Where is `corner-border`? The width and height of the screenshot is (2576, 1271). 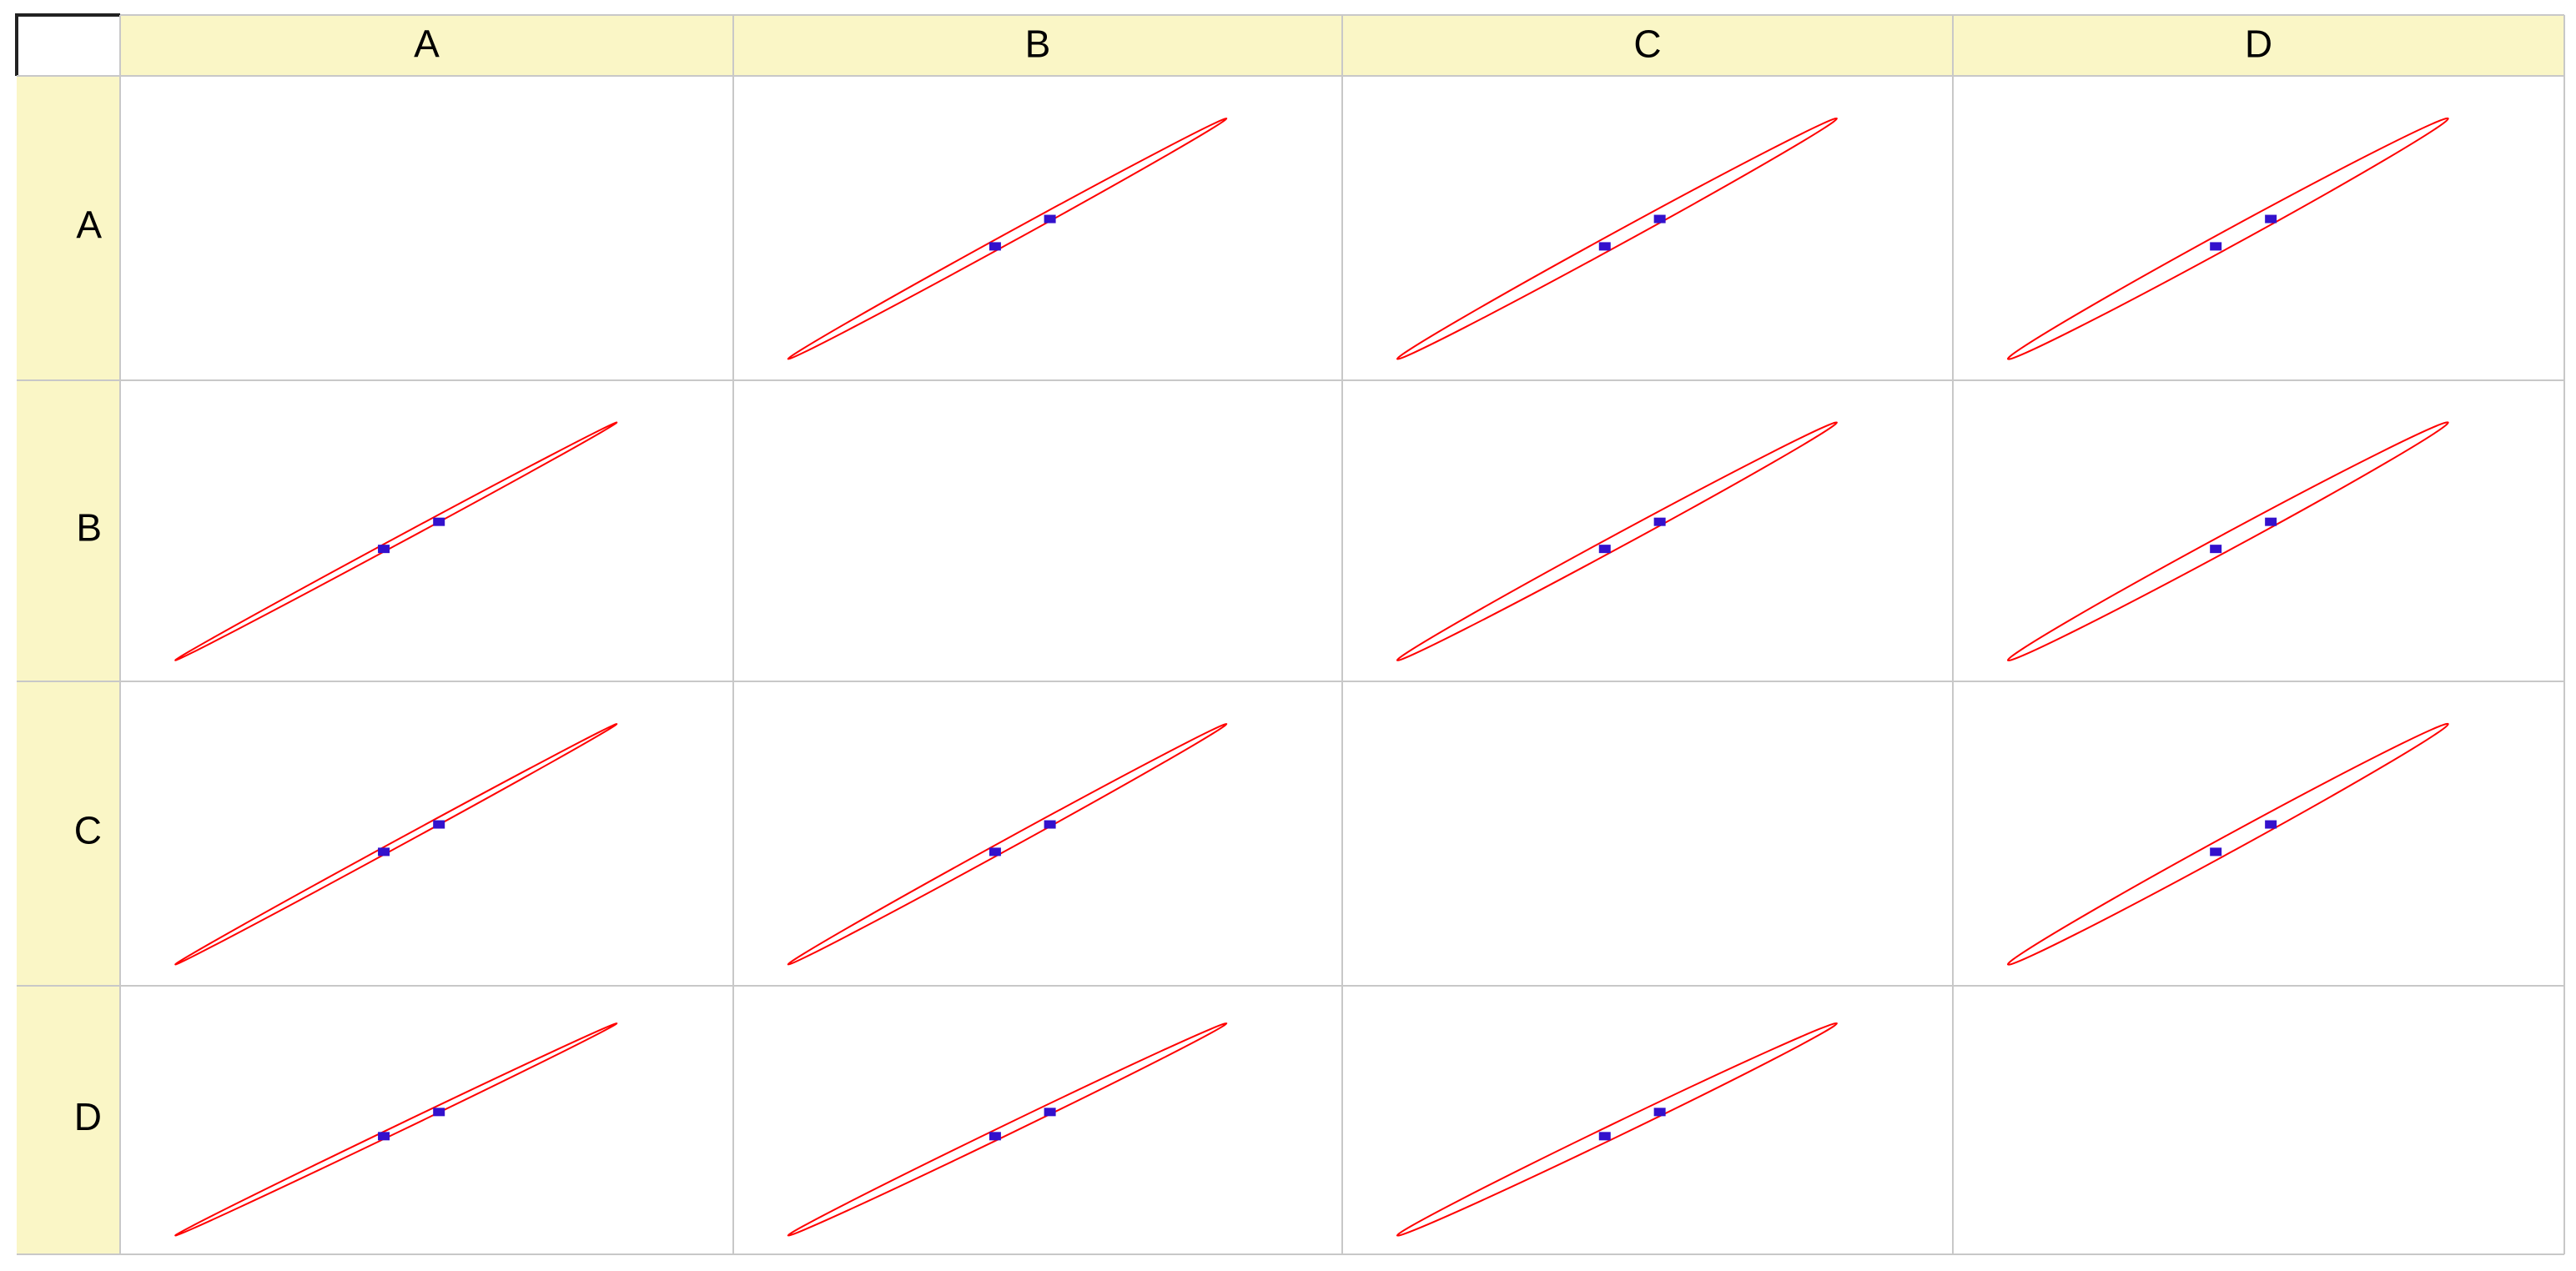
corner-border is located at coordinates (67, 44).